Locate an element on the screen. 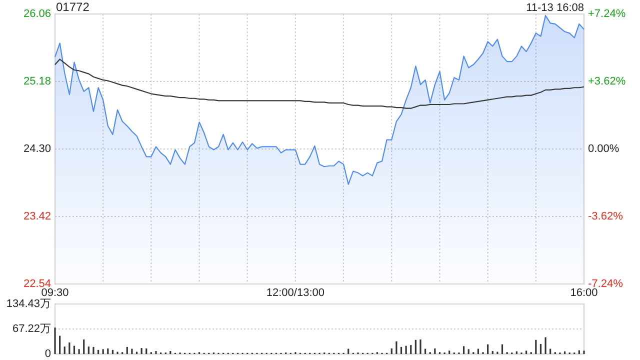 This screenshot has width=640, height=360. y2-tick-label: +3.62% is located at coordinates (607, 82).